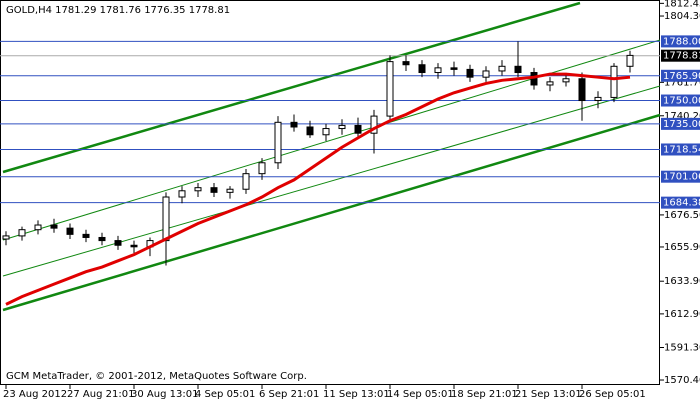 Image resolution: width=700 pixels, height=402 pixels. Describe the element at coordinates (682, 314) in the screenshot. I see `y-tick-label: 1612.90` at that location.